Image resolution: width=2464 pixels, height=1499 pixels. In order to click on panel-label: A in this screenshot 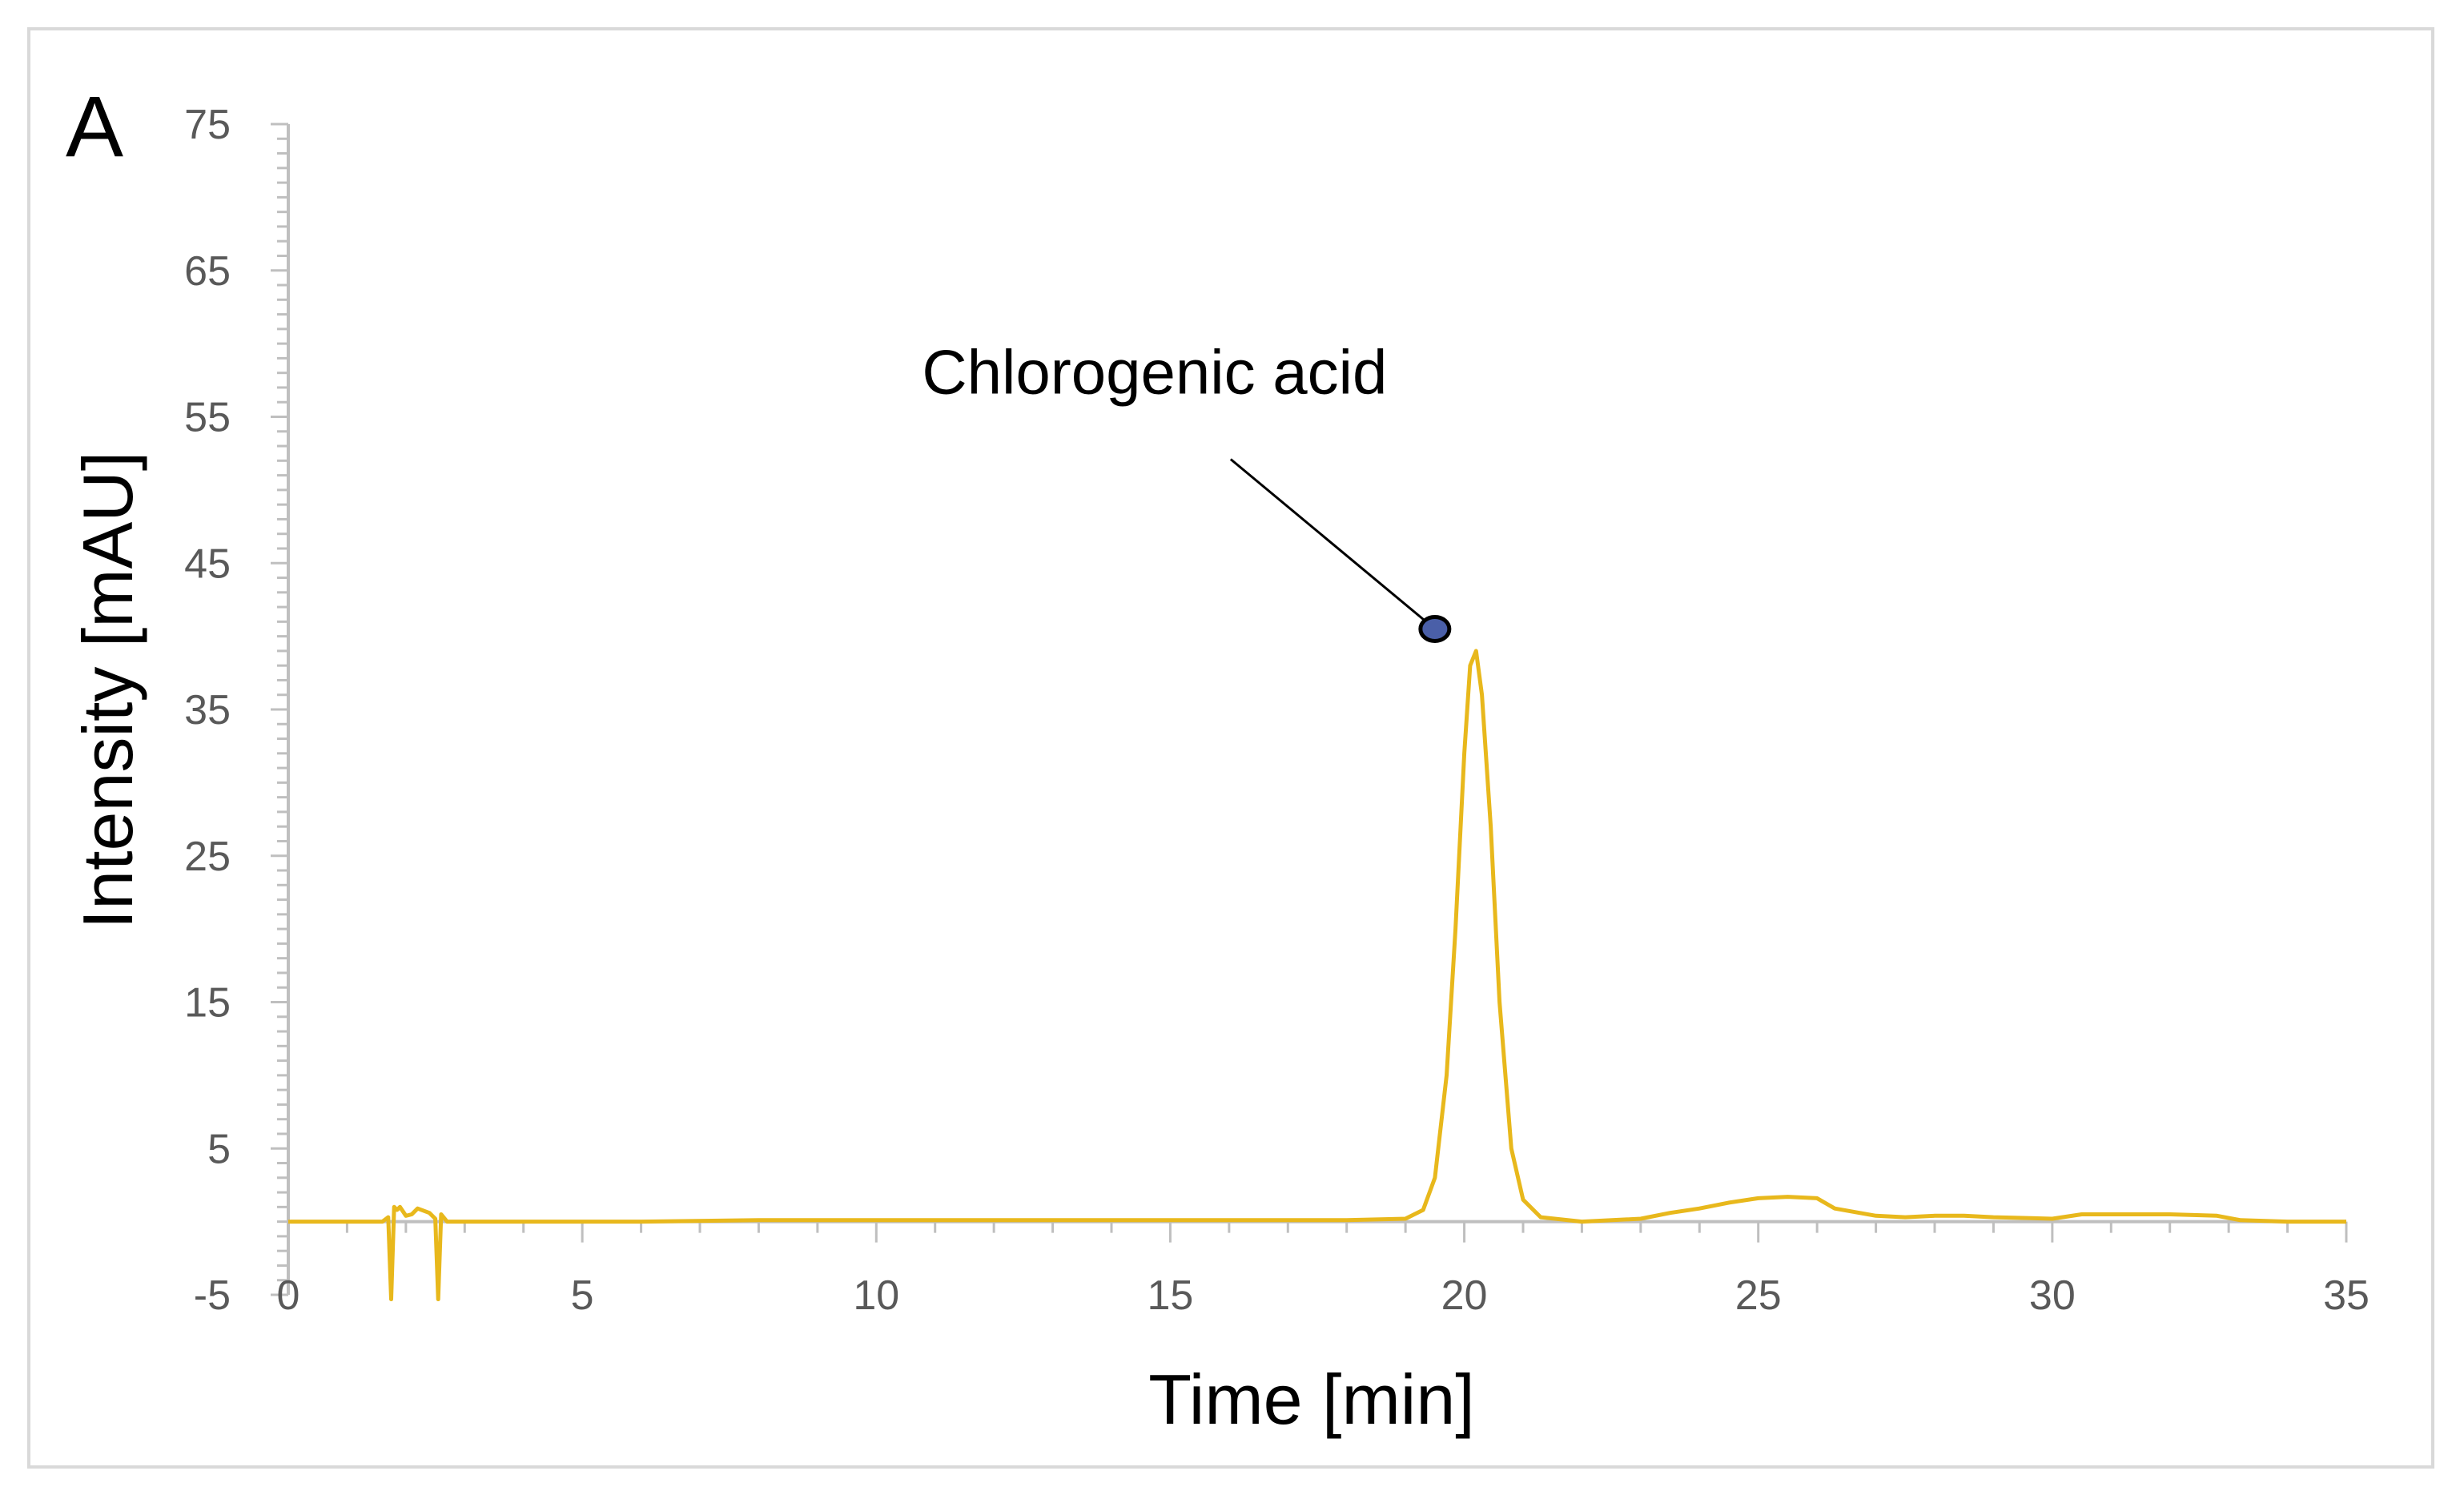, I will do `click(94, 126)`.